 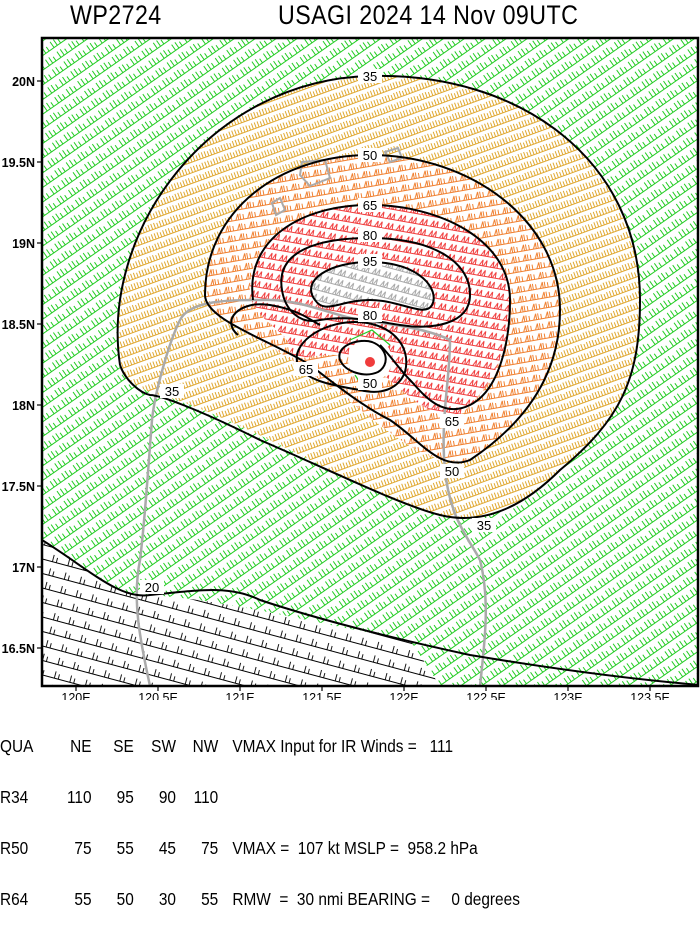 I want to click on table-cell: 30, so click(x=167, y=899).